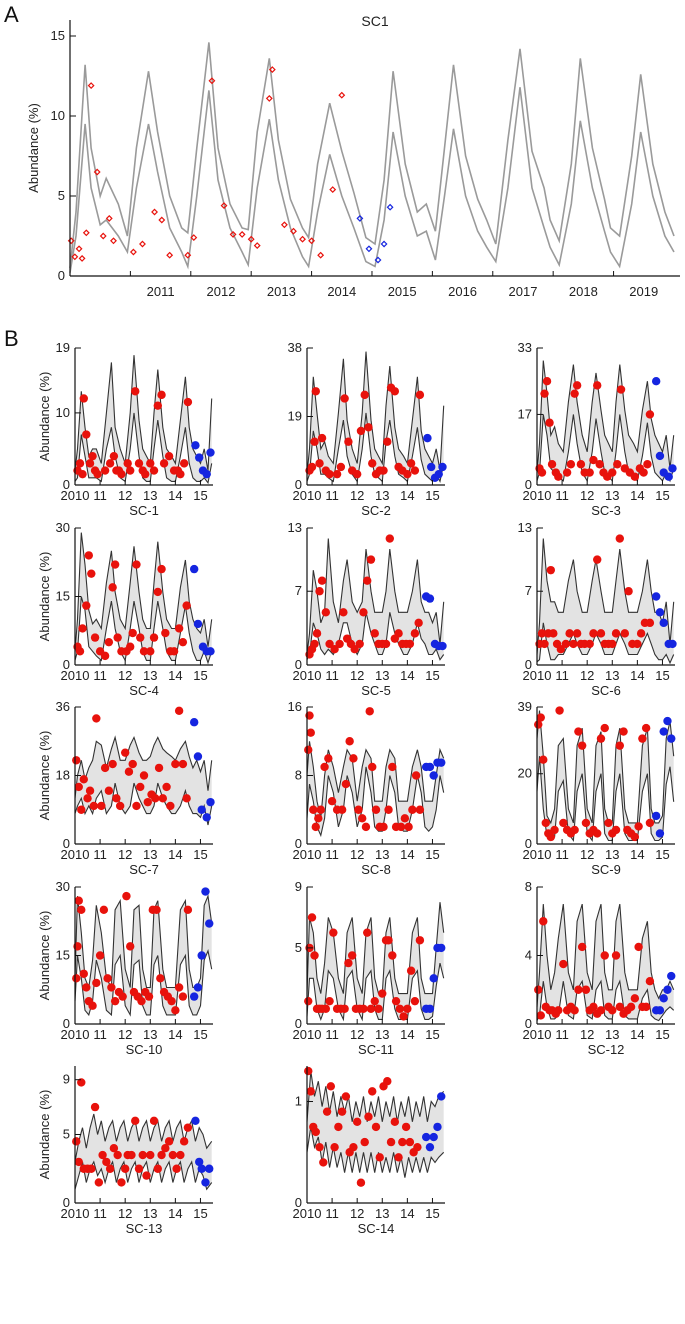 The width and height of the screenshot is (685, 1324). Describe the element at coordinates (376, 1228) in the screenshot. I see `x-axis-label: SC-14` at that location.